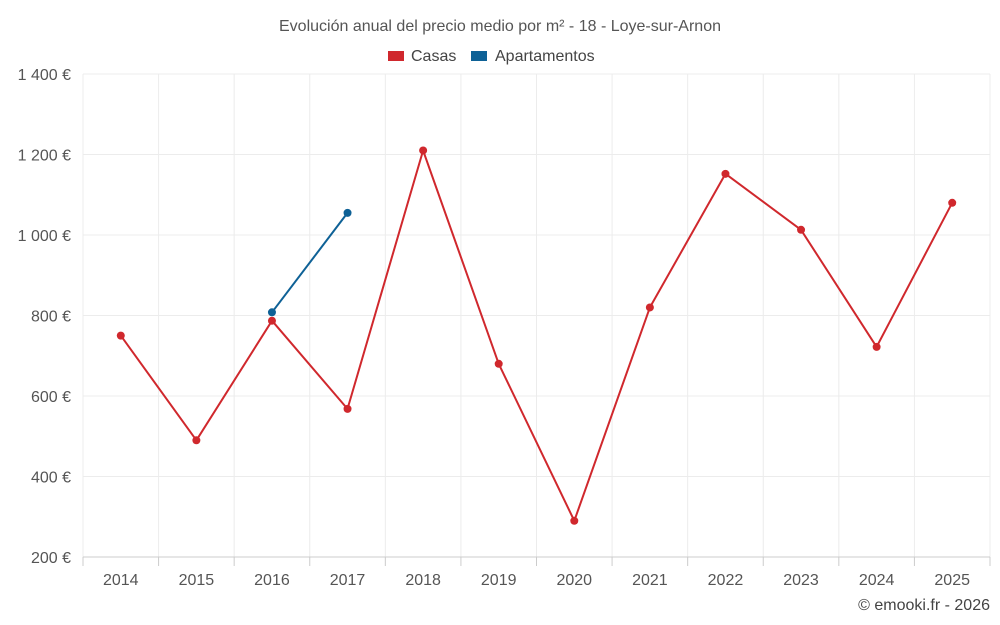 Image resolution: width=1000 pixels, height=625 pixels. What do you see at coordinates (952, 580) in the screenshot?
I see `x-tick-label-2025: 2025` at bounding box center [952, 580].